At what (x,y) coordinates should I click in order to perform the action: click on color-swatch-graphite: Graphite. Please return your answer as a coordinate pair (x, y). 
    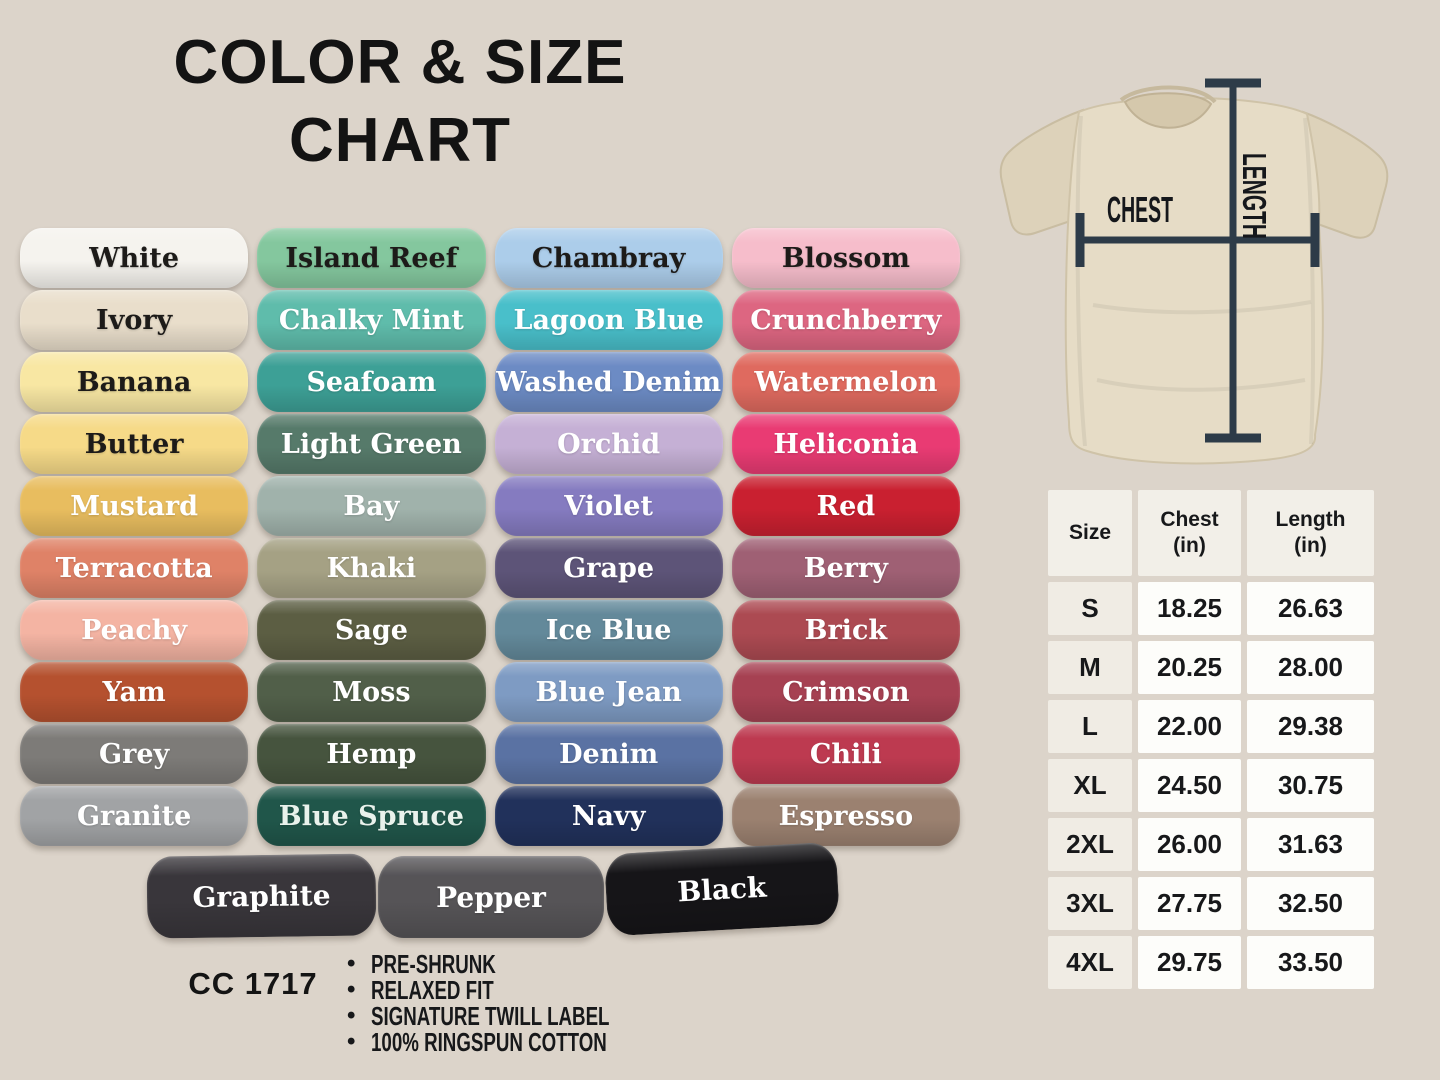
    Looking at the image, I should click on (261, 896).